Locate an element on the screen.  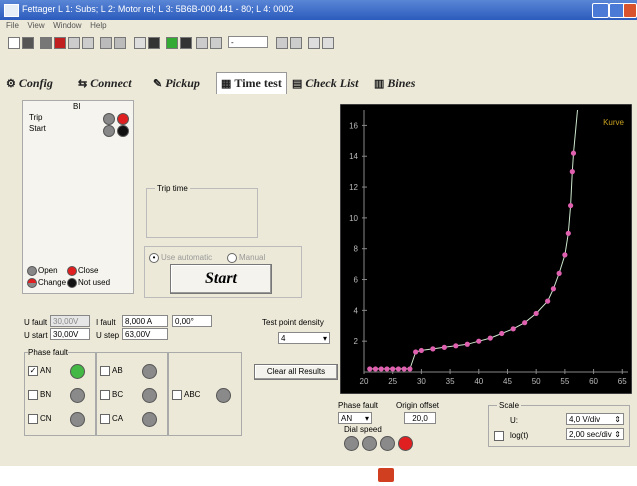
tab-check-list: ▤ Check List is located at coordinates (325, 82).